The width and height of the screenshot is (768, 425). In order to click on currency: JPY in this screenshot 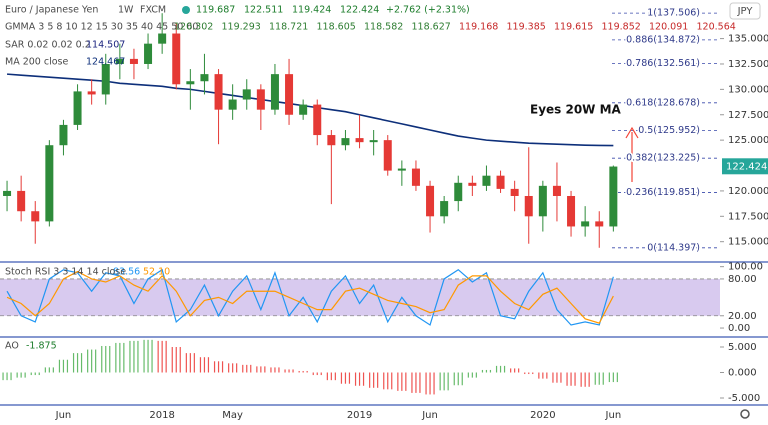, I will do `click(745, 11)`.